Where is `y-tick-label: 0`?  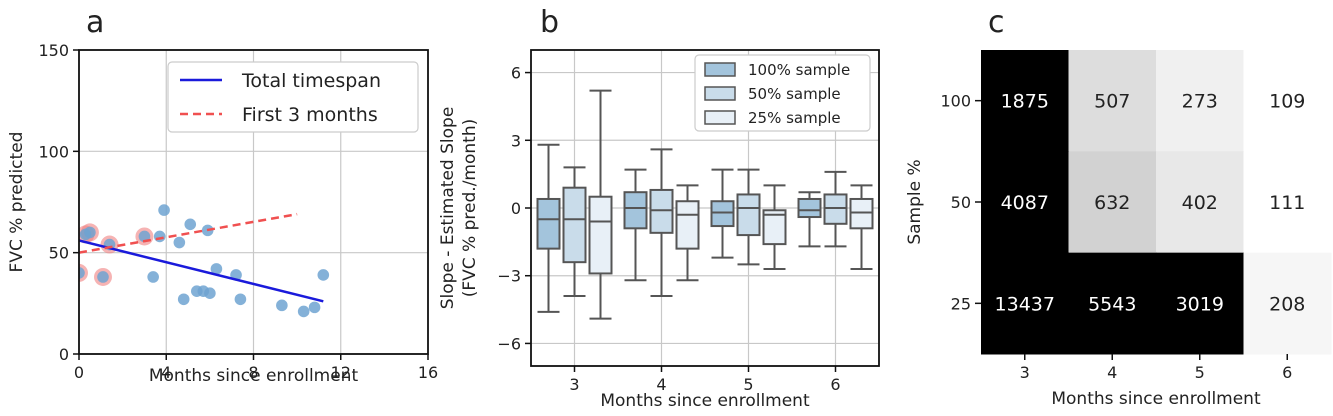 y-tick-label: 0 is located at coordinates (64, 354).